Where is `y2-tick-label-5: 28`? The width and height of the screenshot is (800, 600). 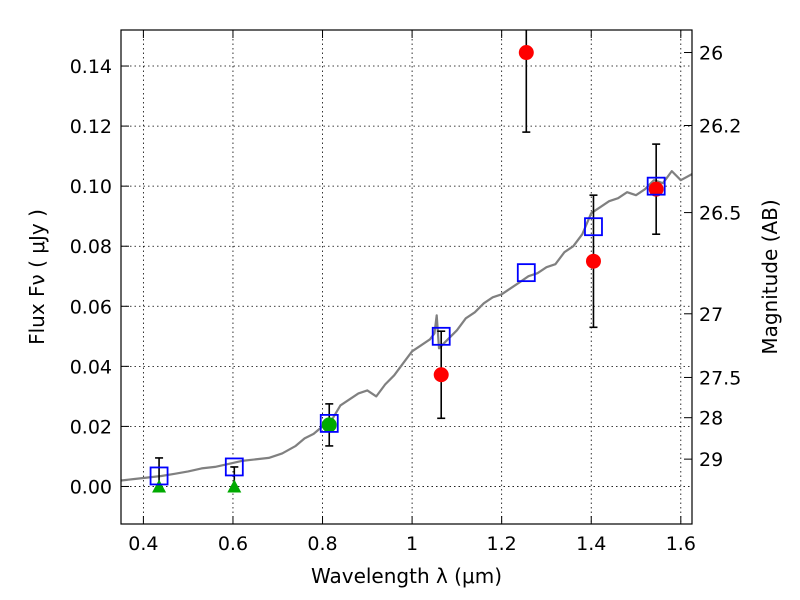
y2-tick-label-5: 28 is located at coordinates (711, 419).